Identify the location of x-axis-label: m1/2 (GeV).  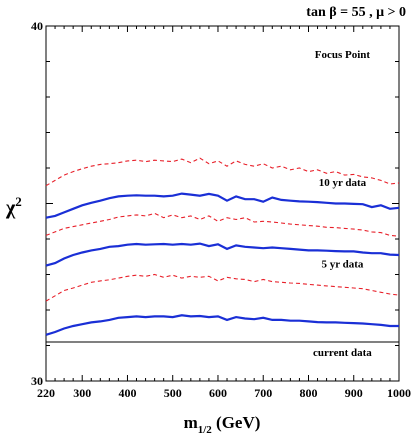
(222, 424).